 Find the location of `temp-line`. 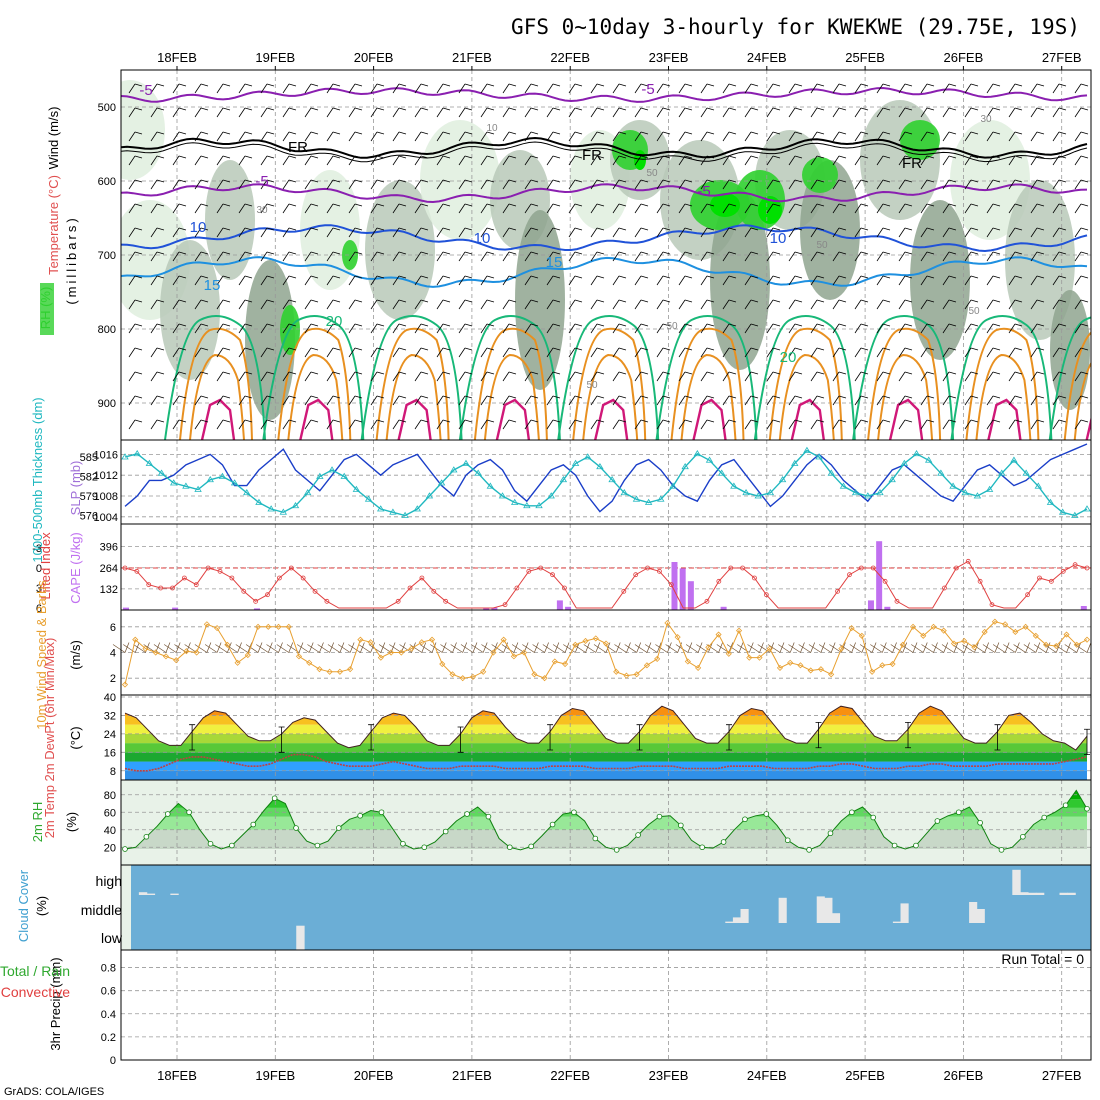

temp-line is located at coordinates (606, 728).